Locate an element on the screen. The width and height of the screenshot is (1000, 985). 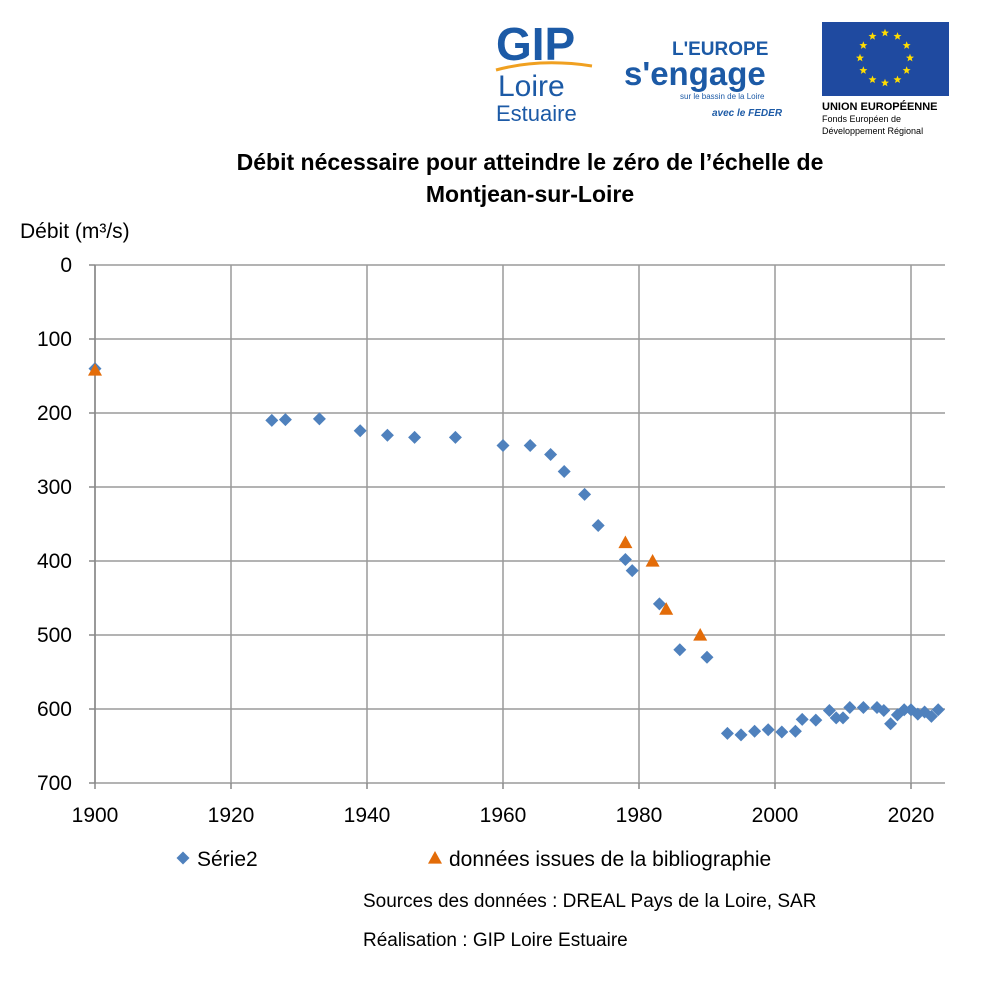
gip-logo-line3: Estuaire is located at coordinates (536, 113).